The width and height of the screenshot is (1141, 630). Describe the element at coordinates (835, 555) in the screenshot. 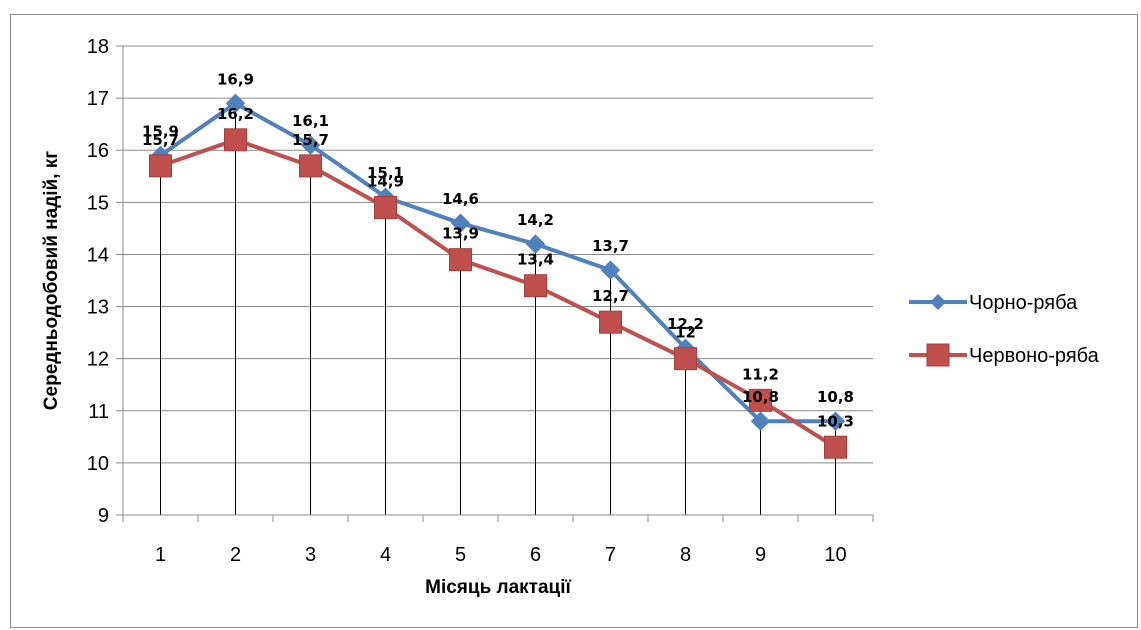

I see `x-tick-label: 10` at that location.